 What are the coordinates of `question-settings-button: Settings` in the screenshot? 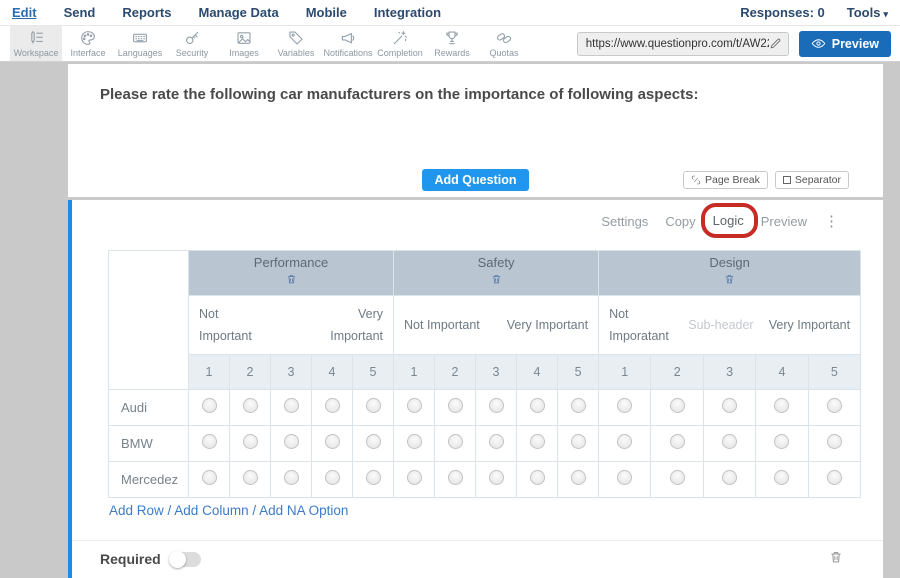 It's located at (625, 221).